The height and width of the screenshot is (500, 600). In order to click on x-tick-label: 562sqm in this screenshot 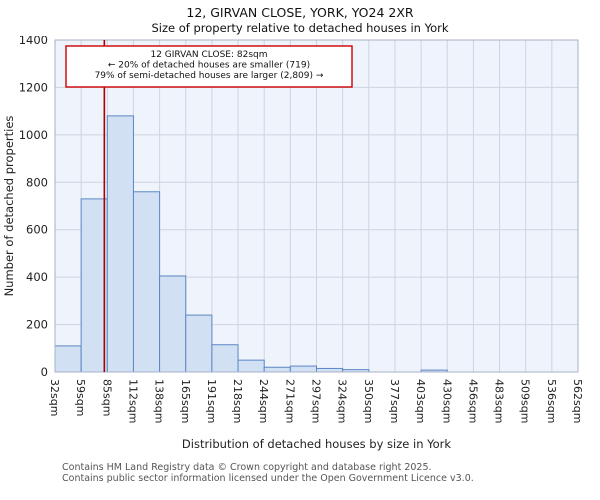, I will do `click(577, 401)`.